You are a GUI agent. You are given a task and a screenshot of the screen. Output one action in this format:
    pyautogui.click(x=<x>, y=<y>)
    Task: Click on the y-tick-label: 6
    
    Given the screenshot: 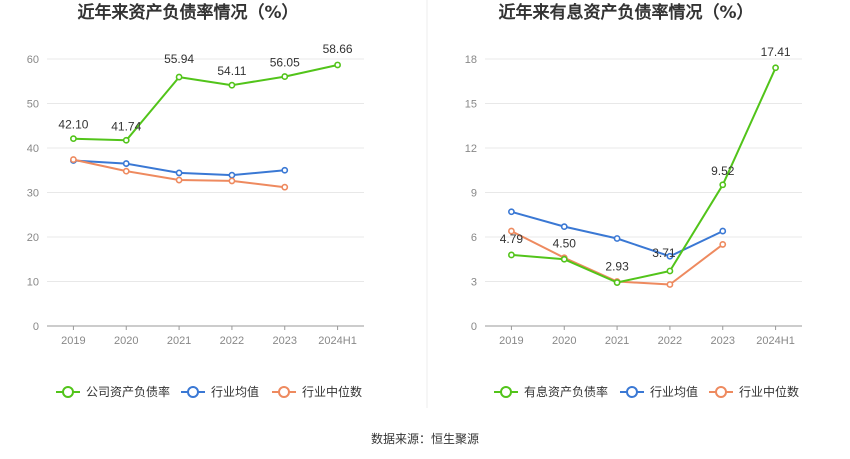 What is the action you would take?
    pyautogui.click(x=474, y=238)
    